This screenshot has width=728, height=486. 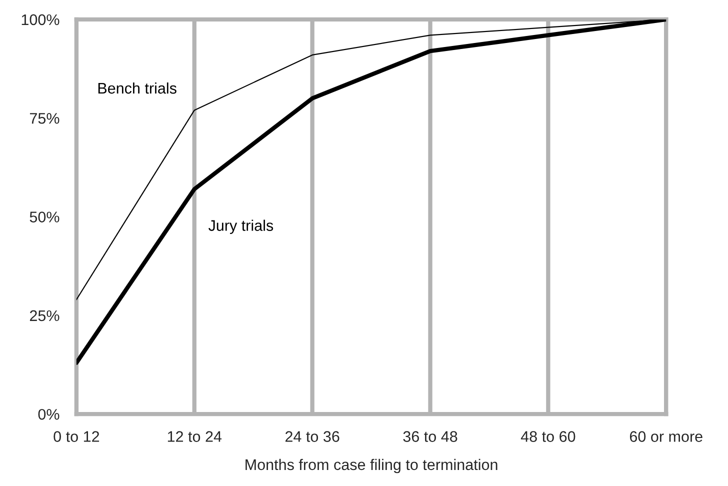 I want to click on y-tick-label: 0%, so click(x=49, y=414).